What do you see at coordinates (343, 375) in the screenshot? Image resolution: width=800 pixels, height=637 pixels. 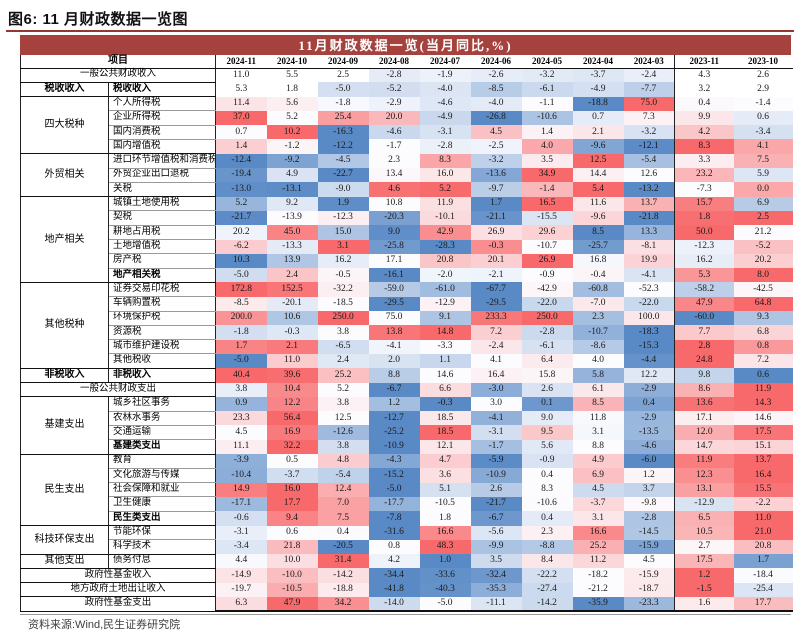 I see `value-cell: 25.2` at bounding box center [343, 375].